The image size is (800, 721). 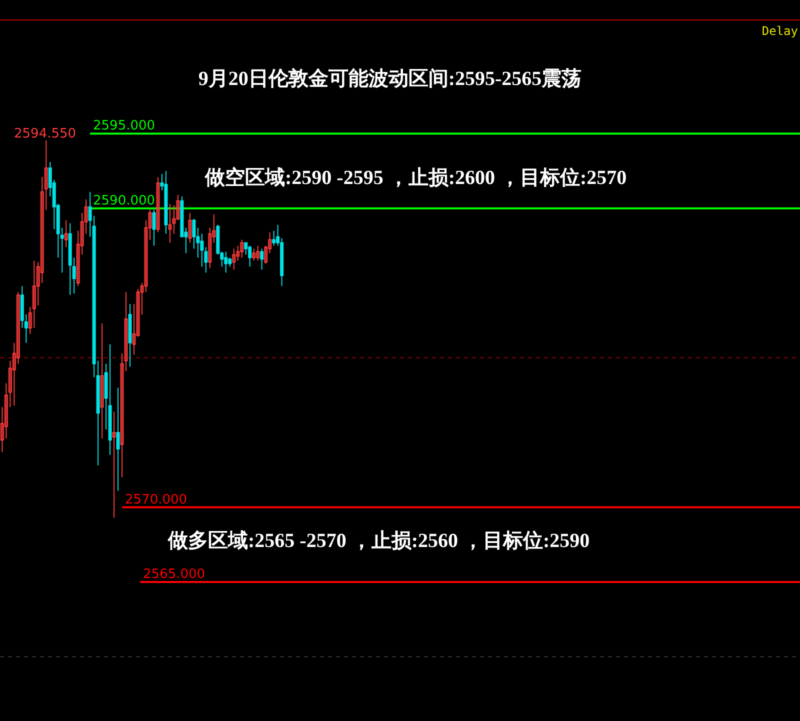 I want to click on annotation: 做多区域:2565 -2570 ，止损:2560 ，目标位:2590, so click(x=378, y=541).